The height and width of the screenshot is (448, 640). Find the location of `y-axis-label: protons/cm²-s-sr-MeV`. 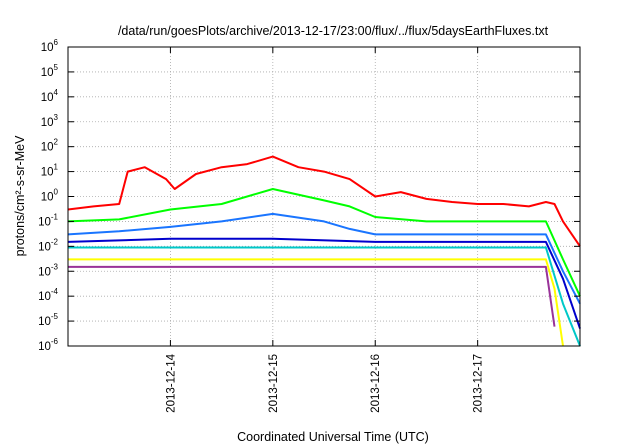

y-axis-label: protons/cm²-s-sr-MeV is located at coordinates (20, 196).